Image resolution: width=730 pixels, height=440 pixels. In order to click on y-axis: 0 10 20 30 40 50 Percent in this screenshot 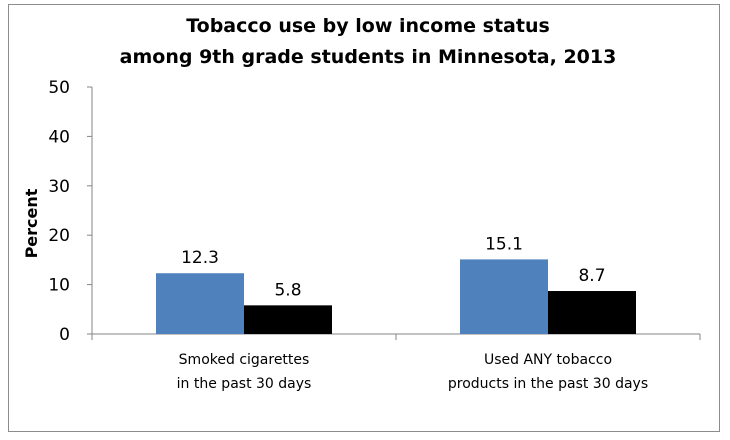, I will do `click(57, 211)`.